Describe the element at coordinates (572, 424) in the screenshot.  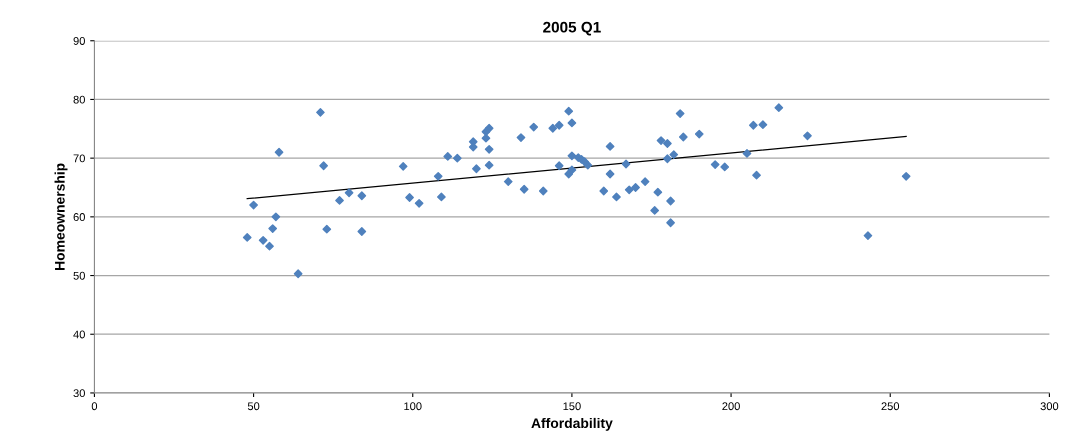
I see `x-axis-title: Affordability` at that location.